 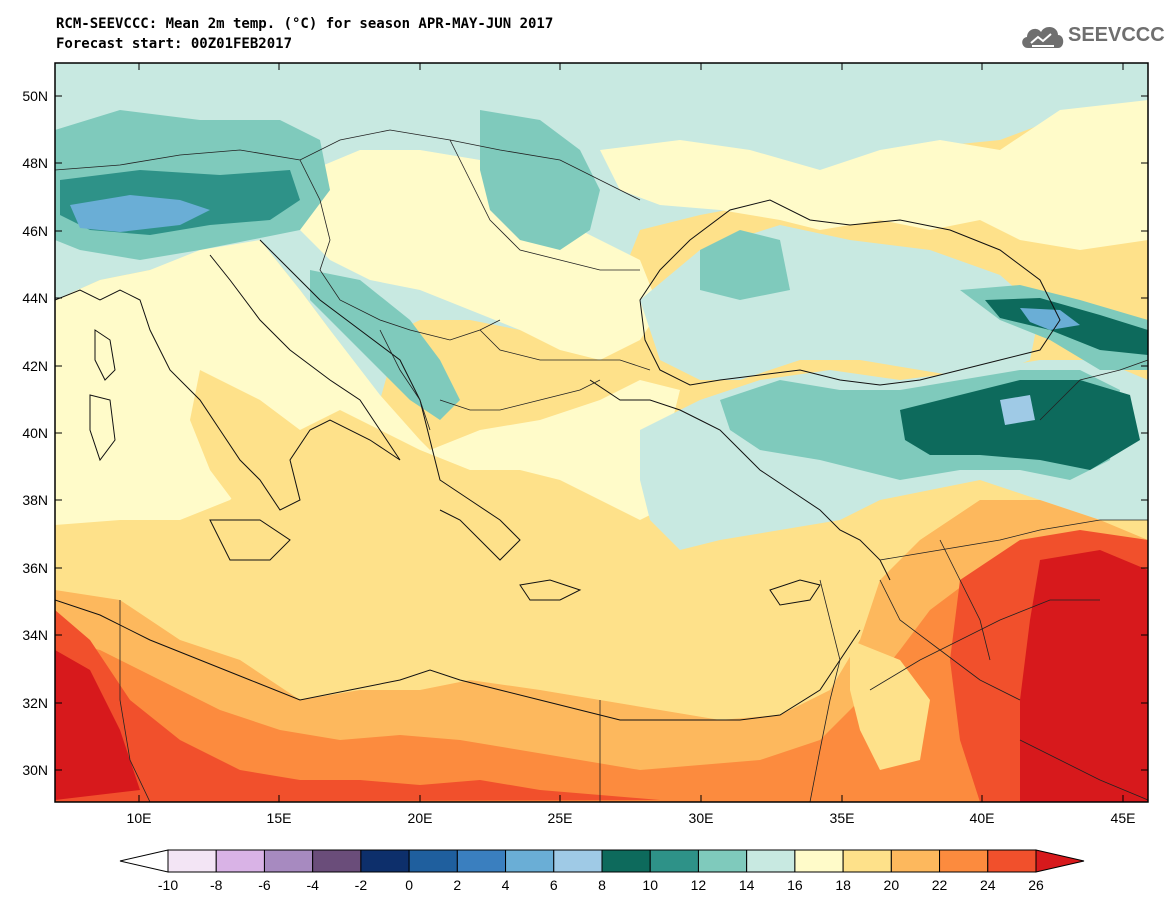 What do you see at coordinates (1123, 818) in the screenshot?
I see `lon-label: 45E` at bounding box center [1123, 818].